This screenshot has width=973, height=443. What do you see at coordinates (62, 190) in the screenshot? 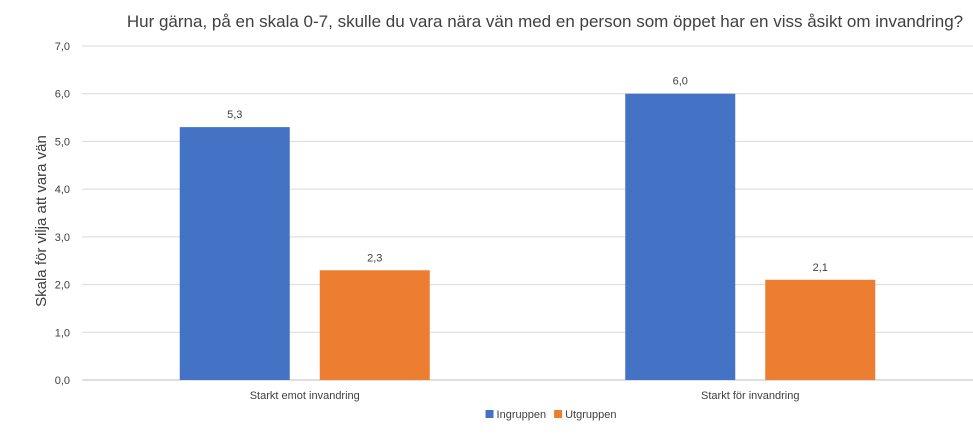
I see `y-tick-label: 4,0` at bounding box center [62, 190].